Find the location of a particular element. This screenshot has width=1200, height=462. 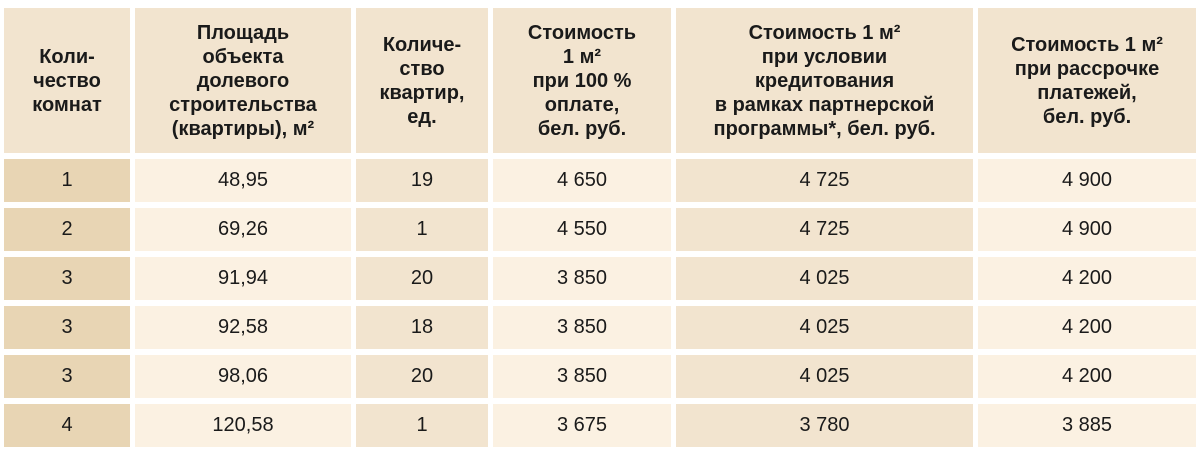

header-count-label: Количе- ство квартир, ед. is located at coordinates (422, 80).